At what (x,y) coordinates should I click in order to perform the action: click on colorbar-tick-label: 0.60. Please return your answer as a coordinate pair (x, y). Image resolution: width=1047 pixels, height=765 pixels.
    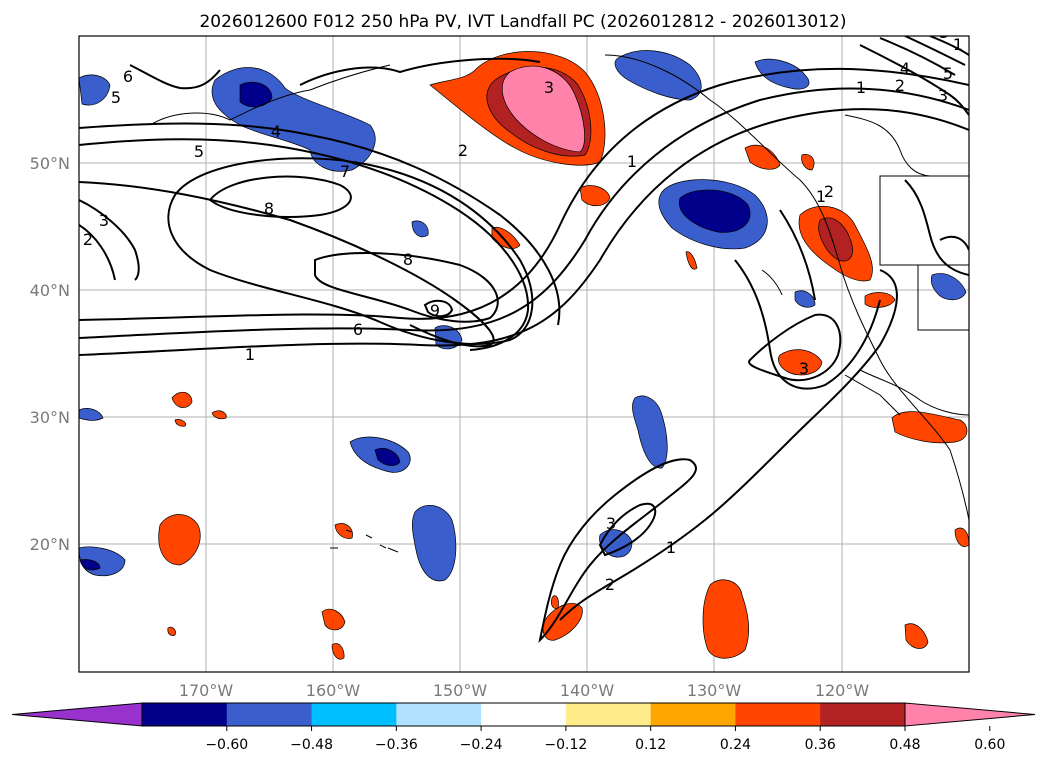
    Looking at the image, I should click on (989, 745).